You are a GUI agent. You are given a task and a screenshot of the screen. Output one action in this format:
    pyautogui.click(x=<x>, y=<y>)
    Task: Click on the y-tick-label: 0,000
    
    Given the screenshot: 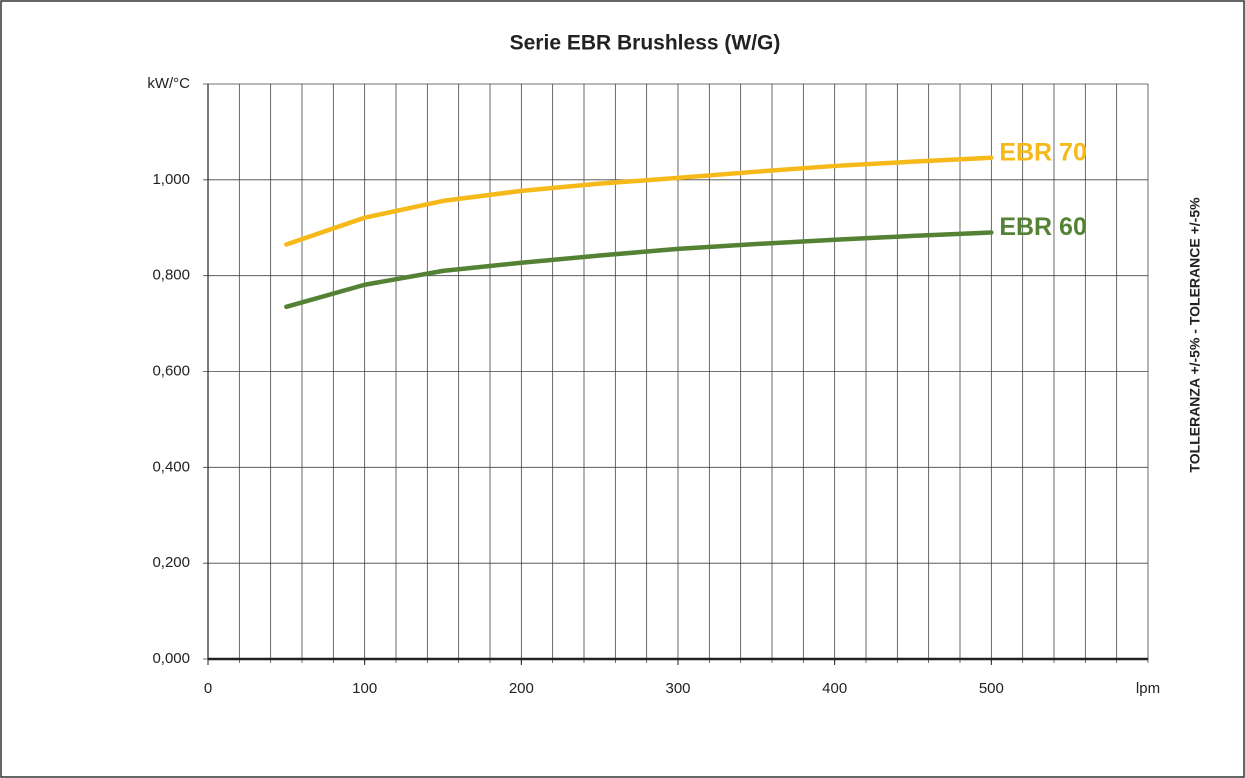 What is the action you would take?
    pyautogui.click(x=171, y=658)
    